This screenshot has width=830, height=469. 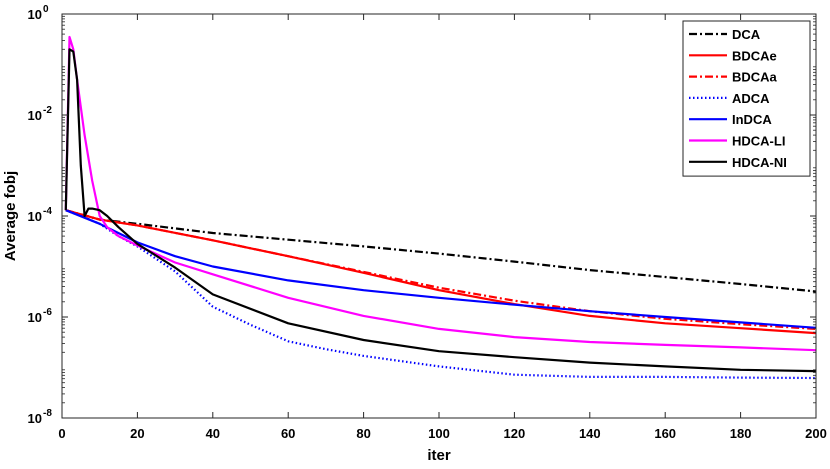 What do you see at coordinates (741, 433) in the screenshot?
I see `x-tick-label: 180` at bounding box center [741, 433].